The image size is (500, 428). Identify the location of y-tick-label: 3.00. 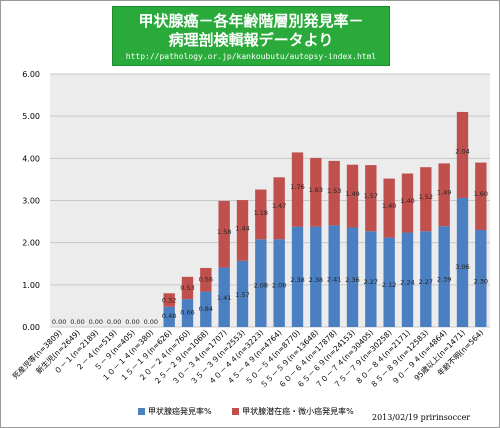
(31, 201).